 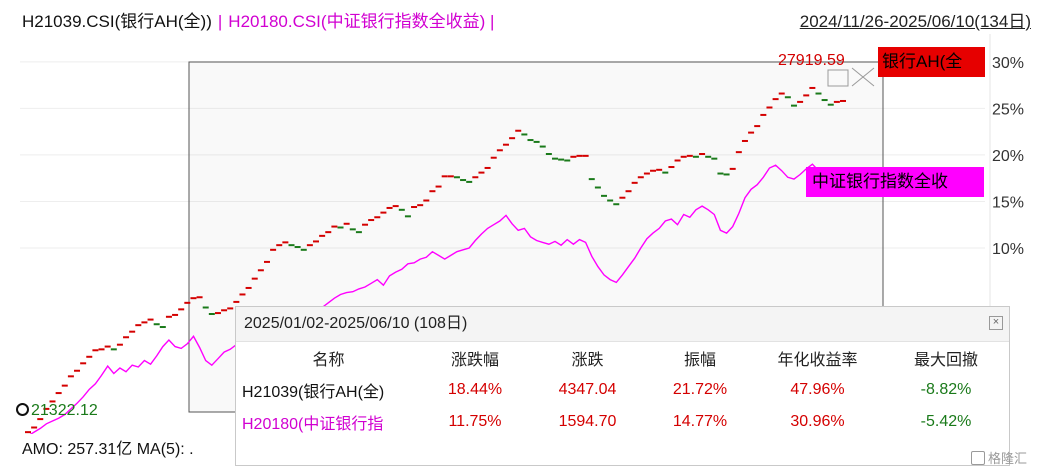 I want to click on row-pct: 11.75%, so click(x=475, y=421).